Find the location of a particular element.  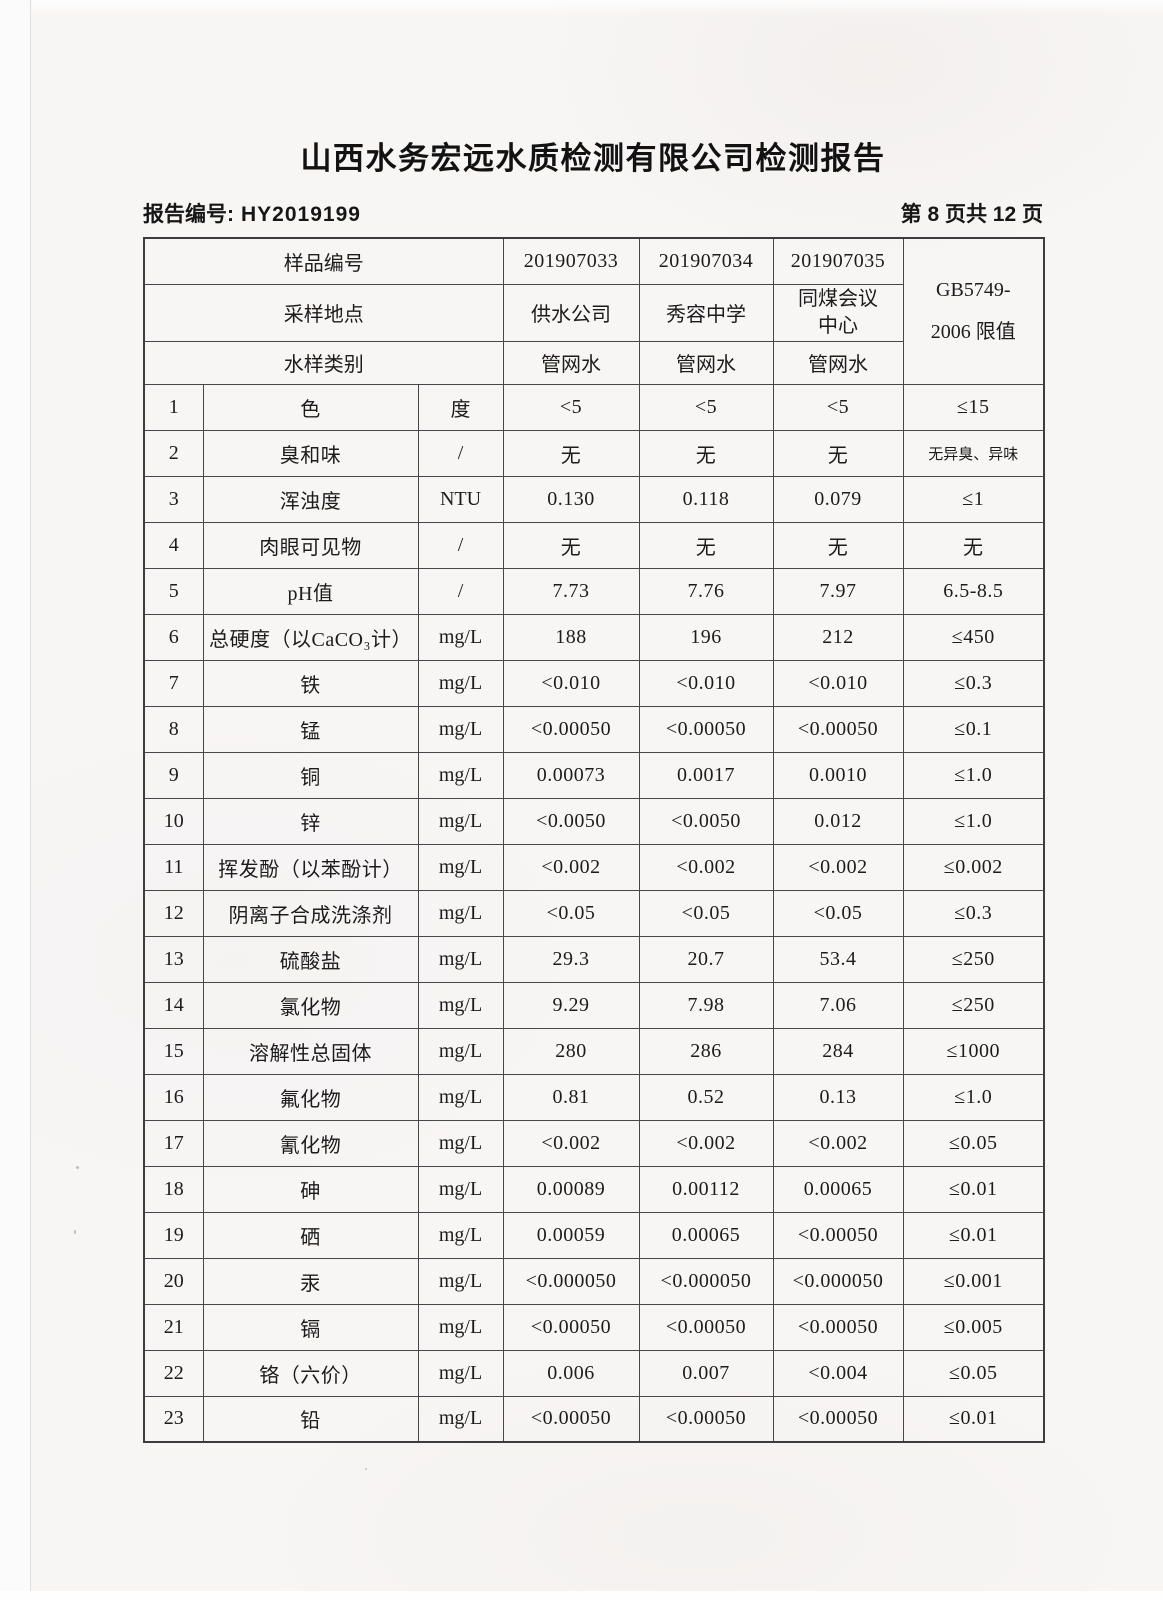

param-name: 汞 is located at coordinates (310, 1281).